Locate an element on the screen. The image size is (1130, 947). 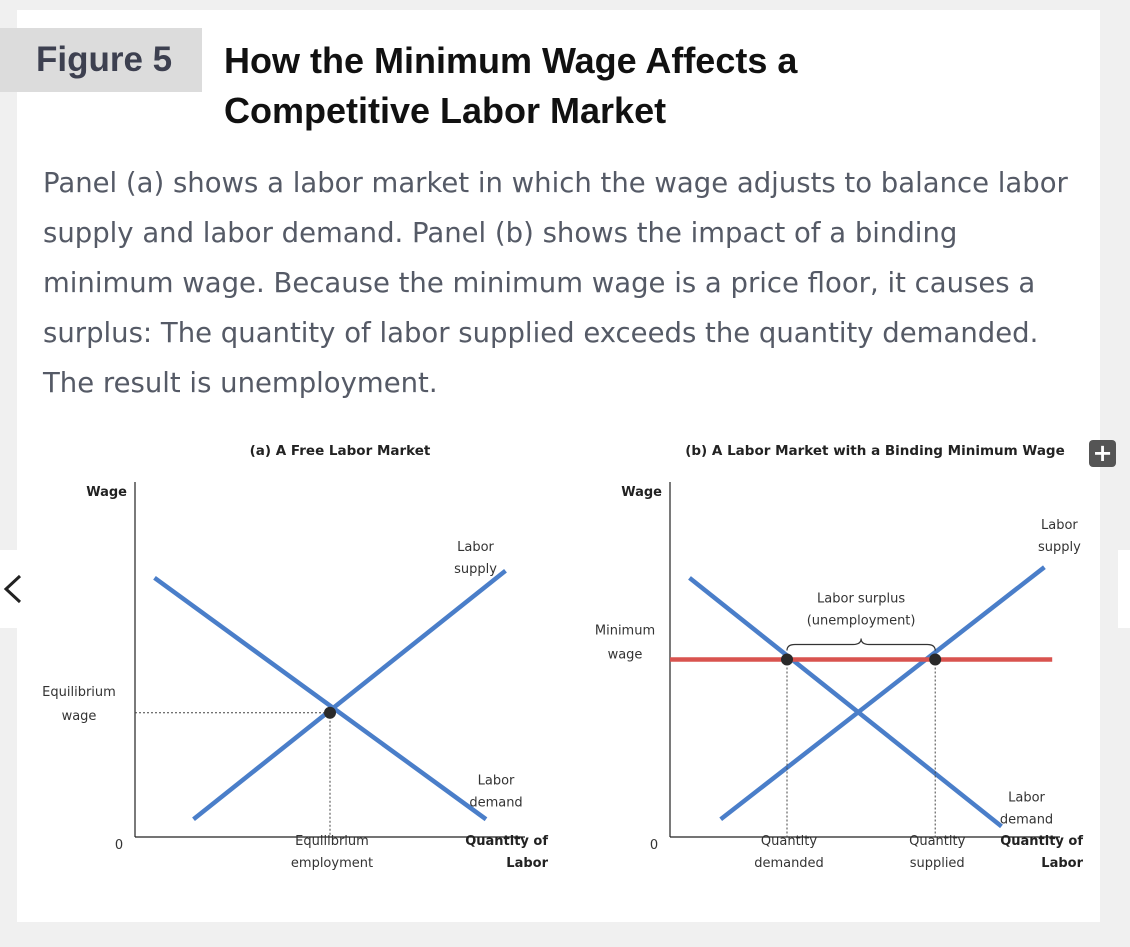
minimum-wage-label: wage is located at coordinates (625, 655).